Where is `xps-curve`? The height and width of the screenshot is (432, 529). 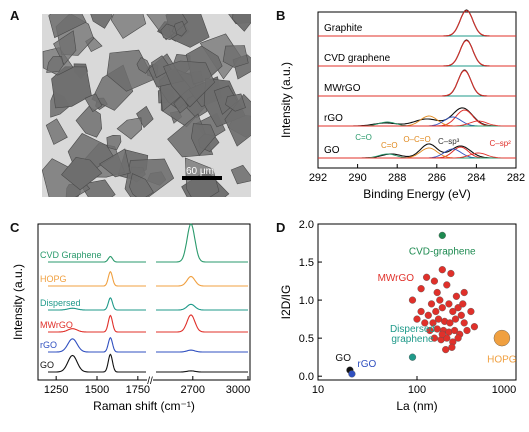
xps-curve is located at coordinates (417, 117).